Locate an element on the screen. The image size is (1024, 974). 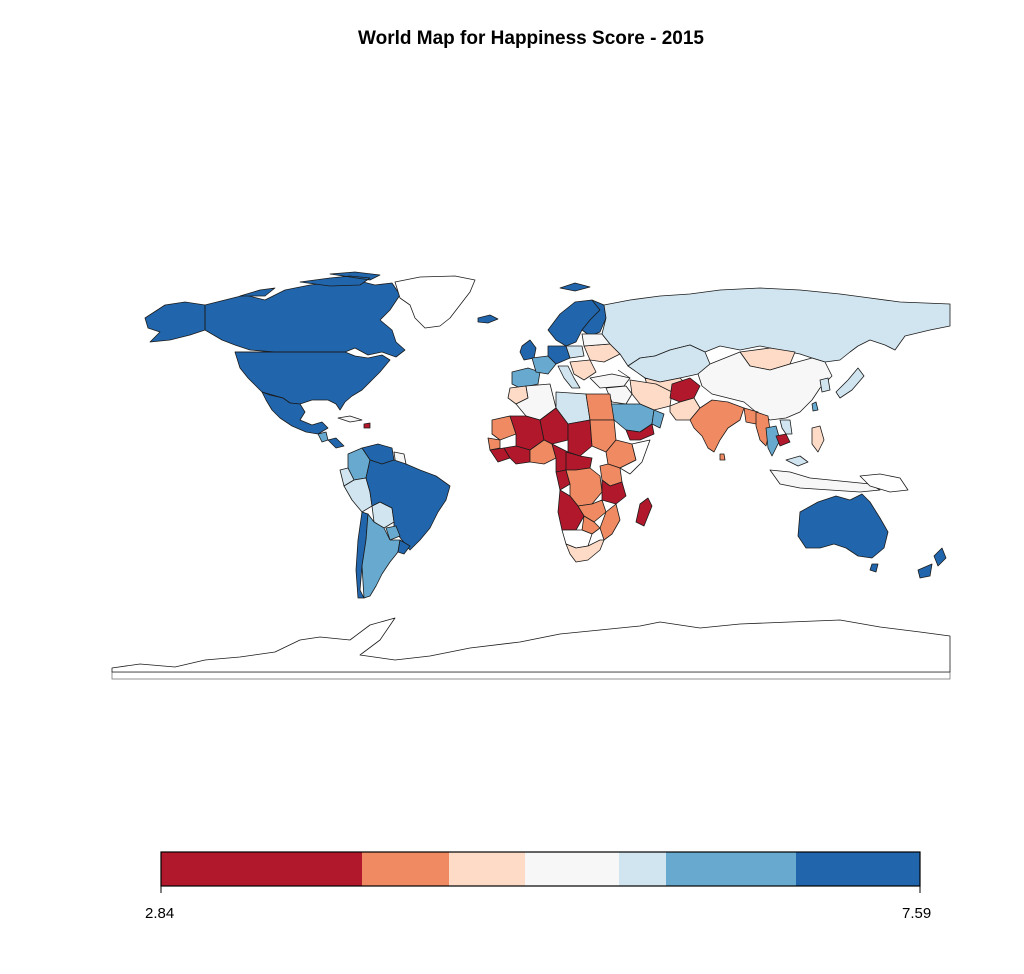
country-brazil is located at coordinates (408, 505).